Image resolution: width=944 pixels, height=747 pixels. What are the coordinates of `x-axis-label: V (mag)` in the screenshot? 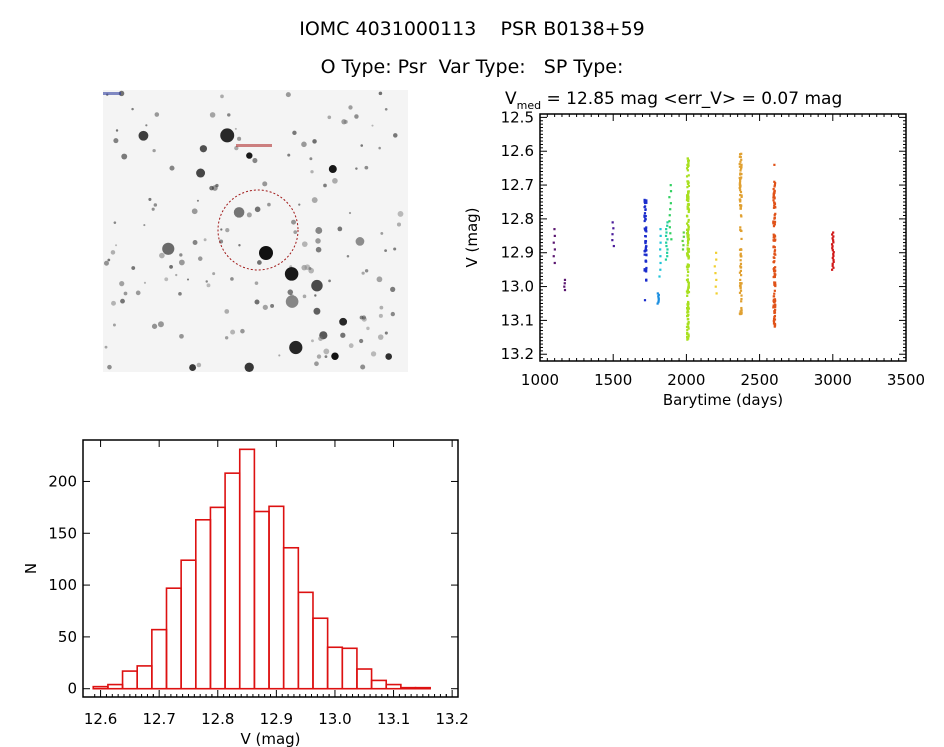 It's located at (270, 738).